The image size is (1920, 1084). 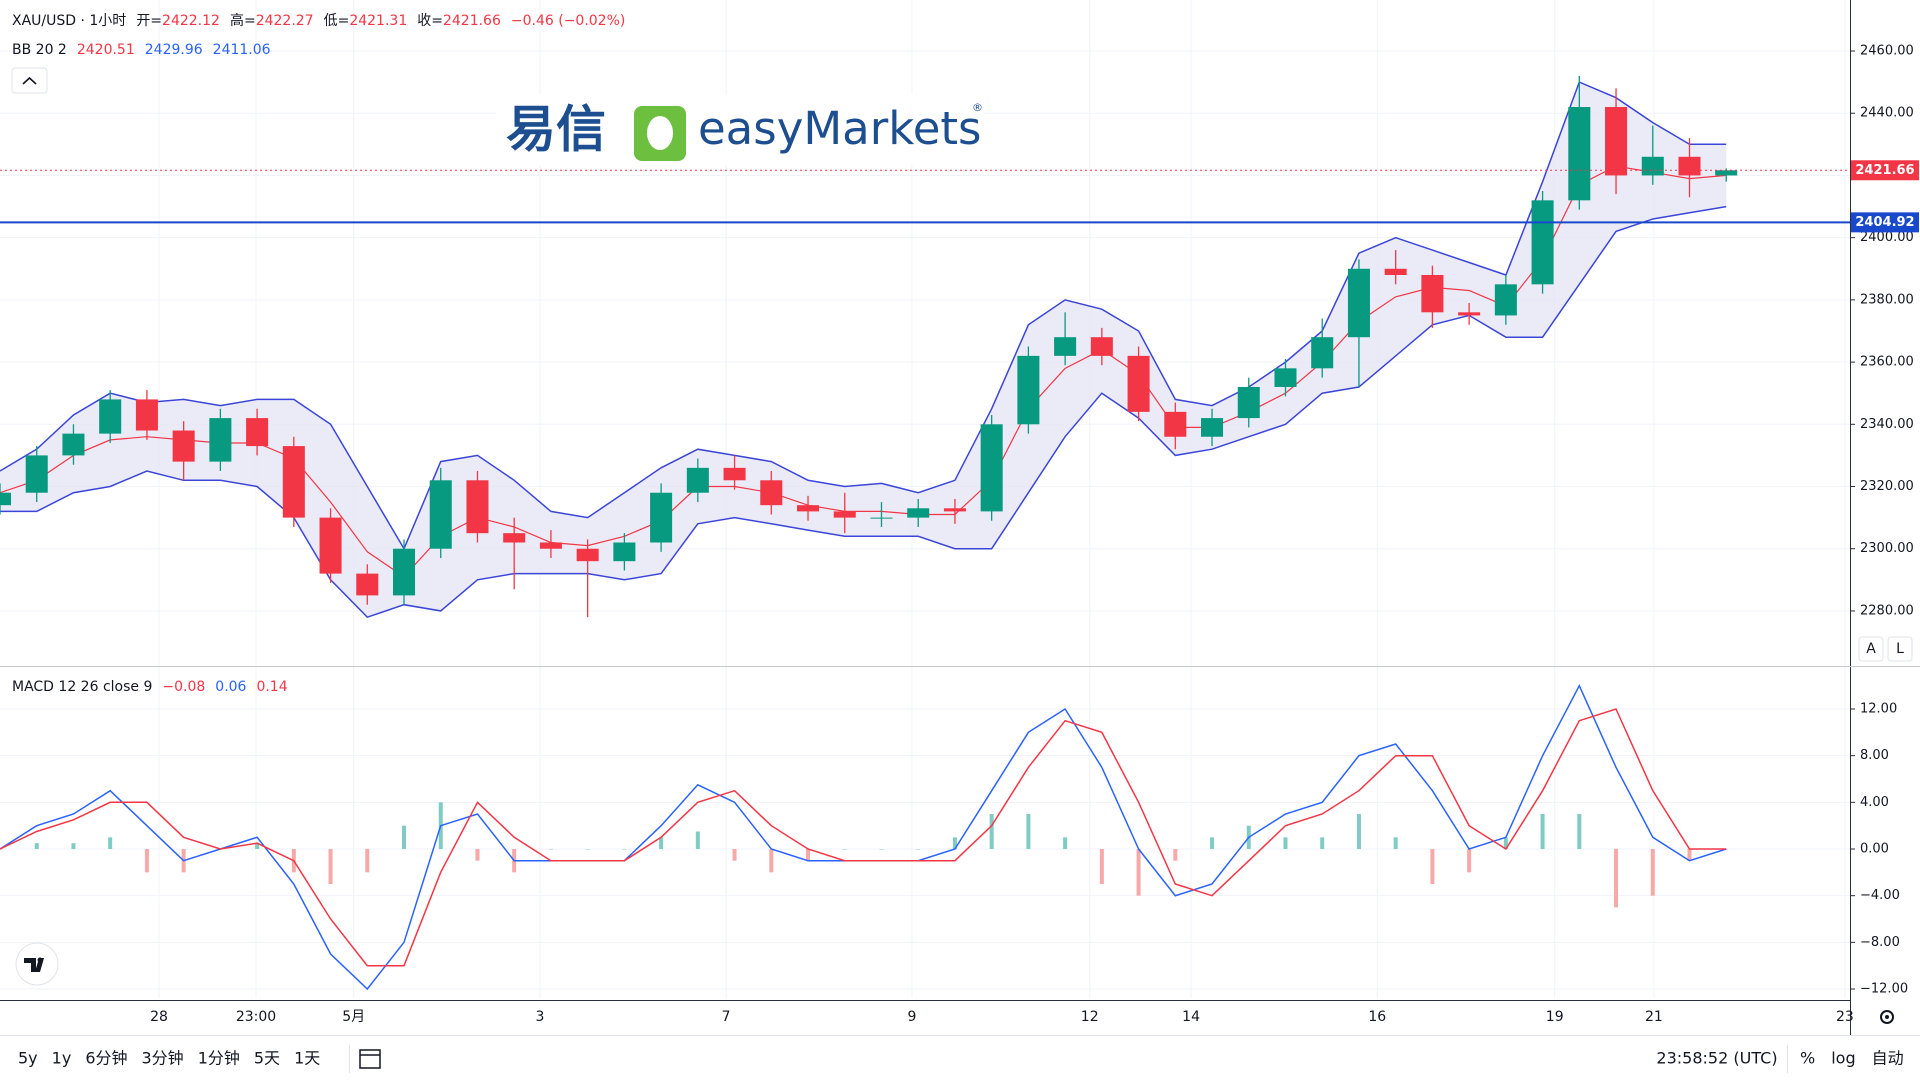 What do you see at coordinates (174, 50) in the screenshot?
I see `bb-value: 2429.96` at bounding box center [174, 50].